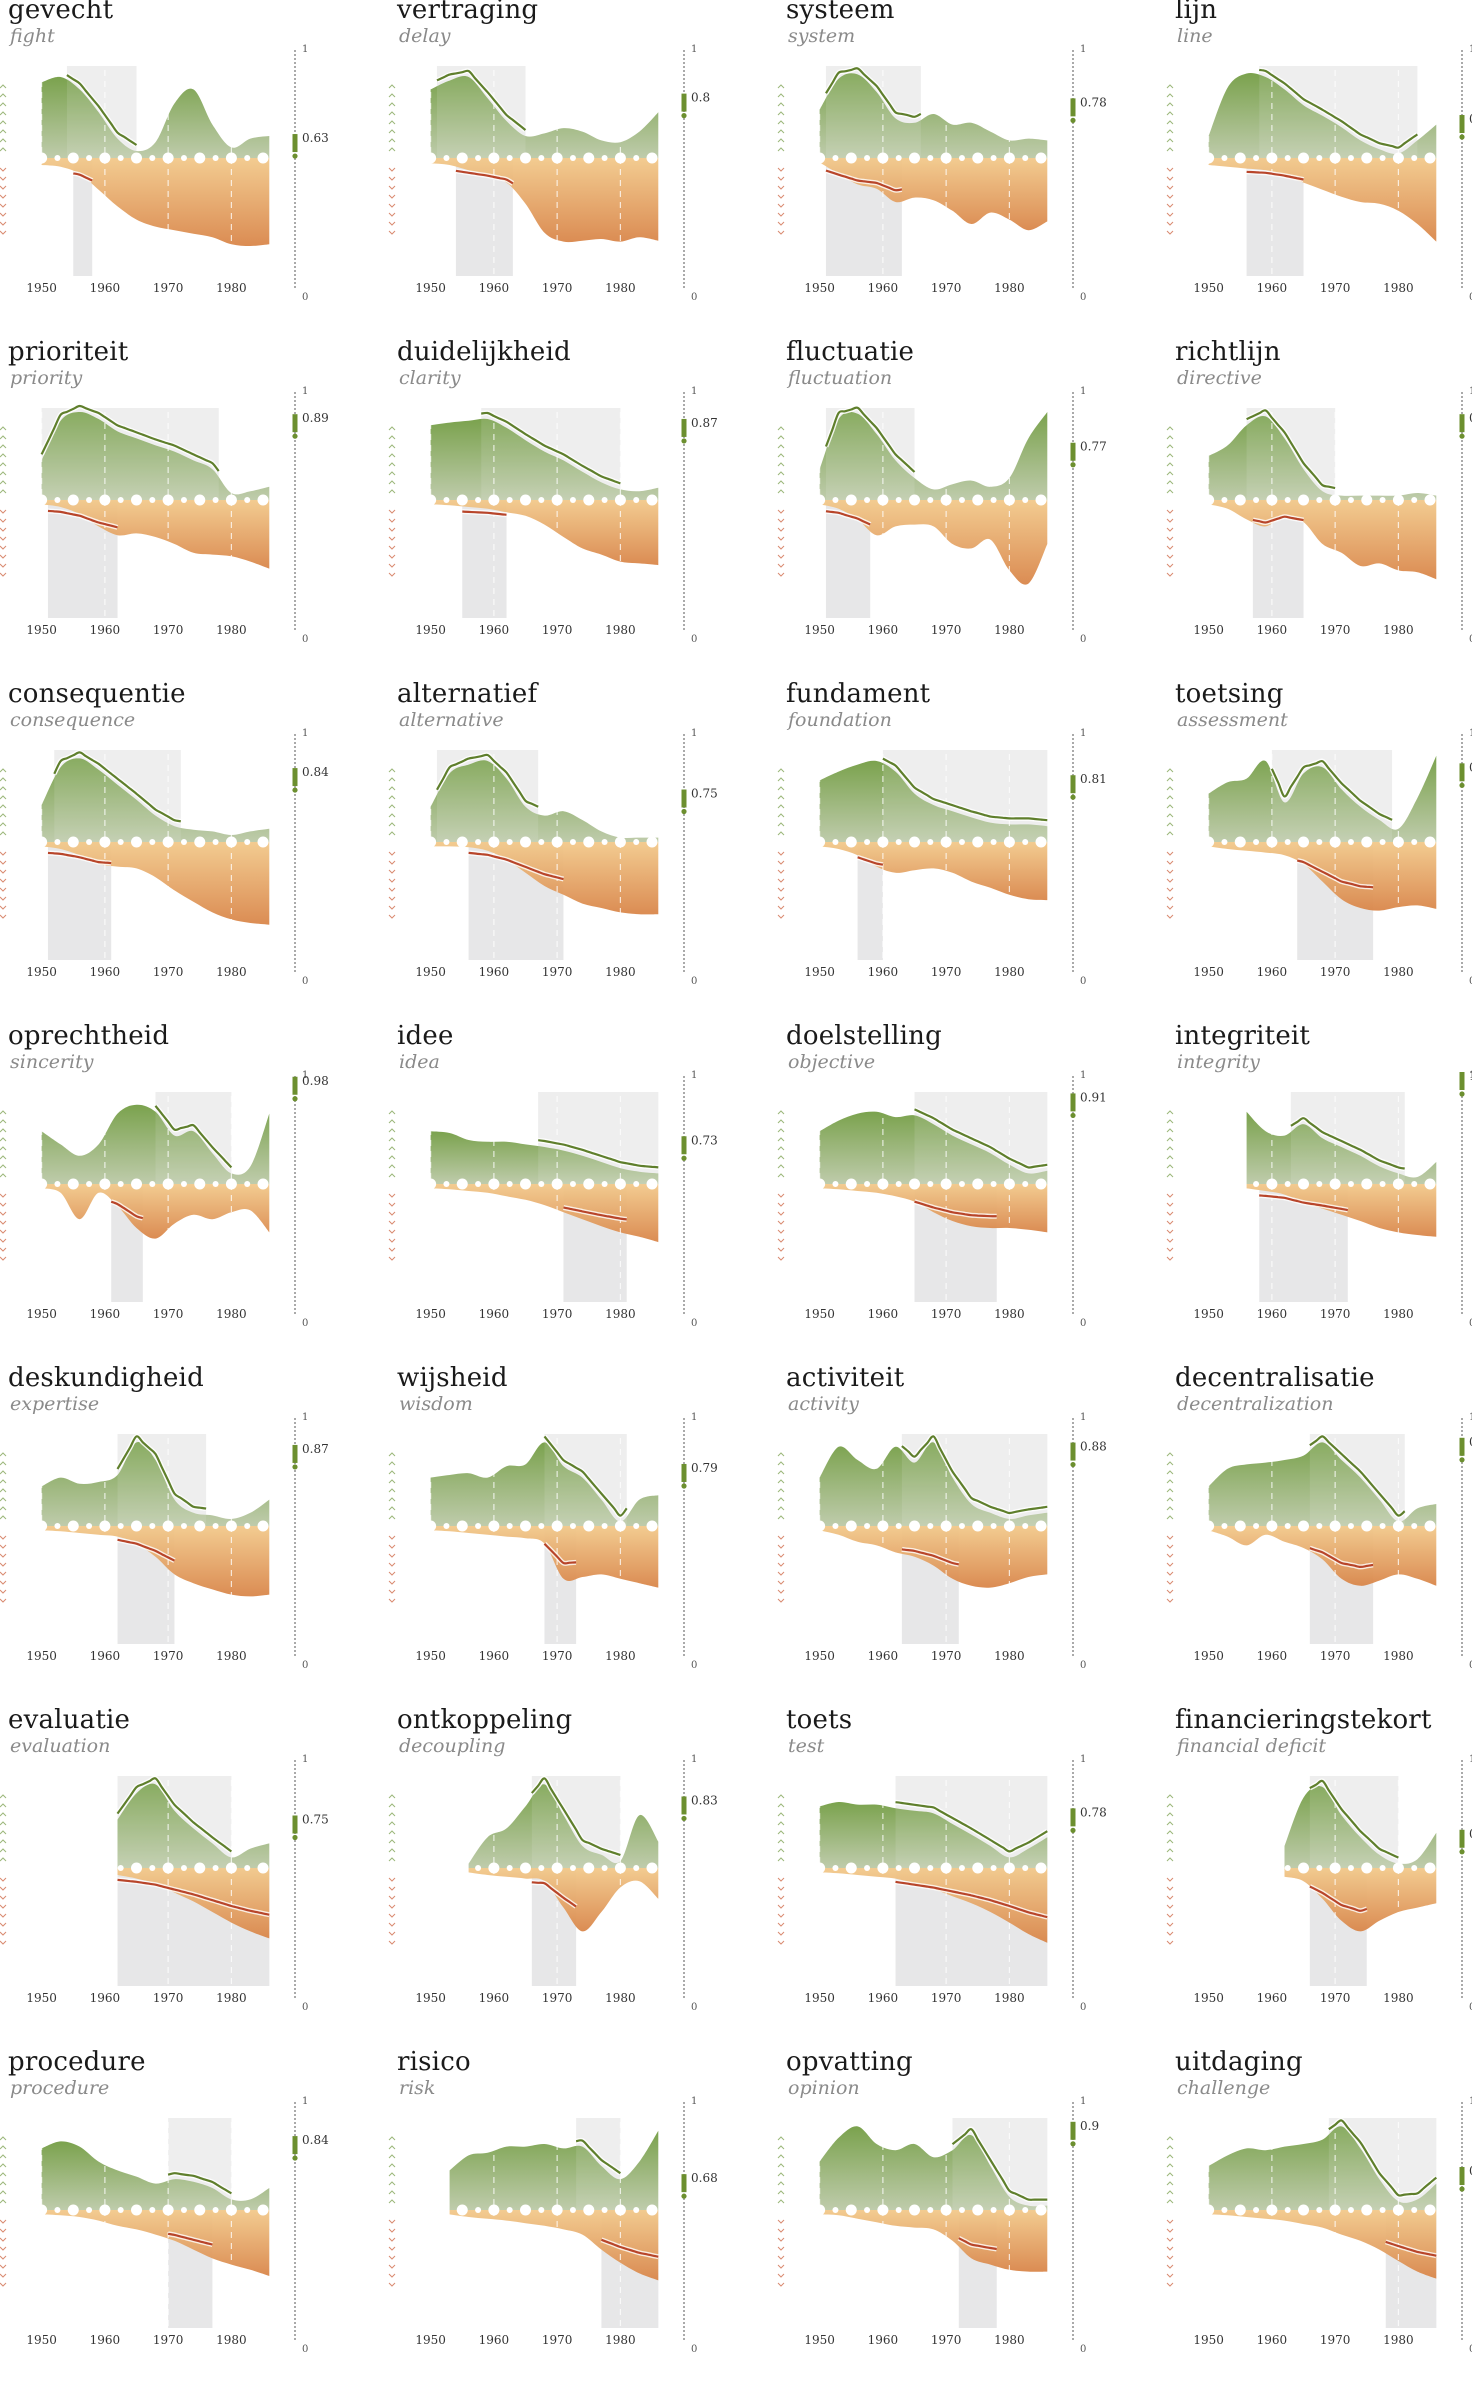 The image size is (1472, 2382). What do you see at coordinates (83, 217) in the screenshot?
I see `highlight-window-lower` at bounding box center [83, 217].